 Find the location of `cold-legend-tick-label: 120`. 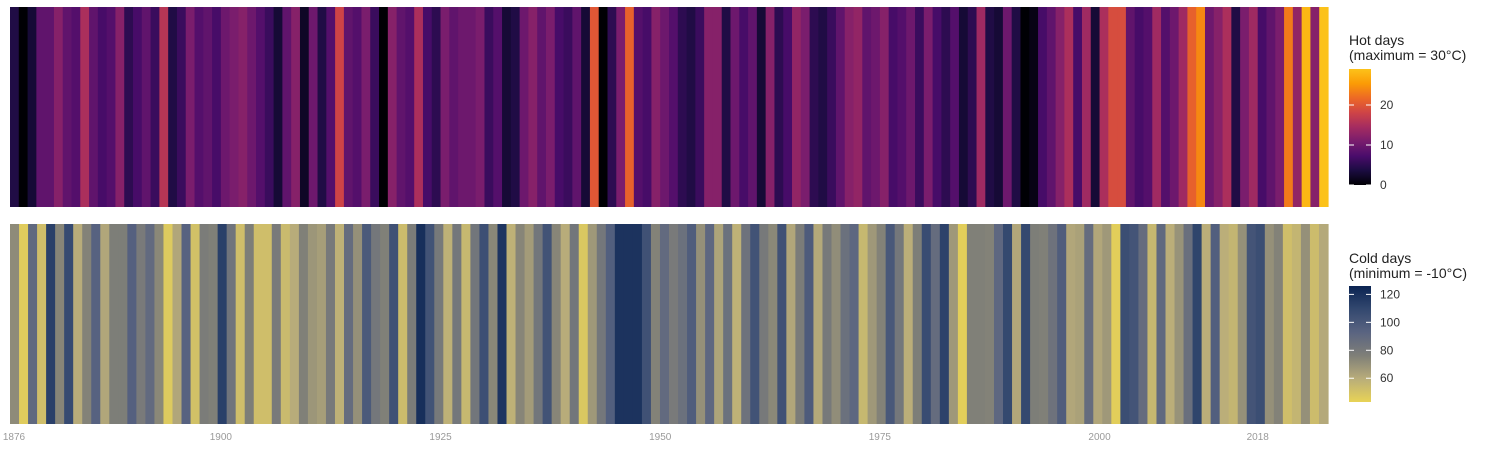

cold-legend-tick-label: 120 is located at coordinates (1390, 294).